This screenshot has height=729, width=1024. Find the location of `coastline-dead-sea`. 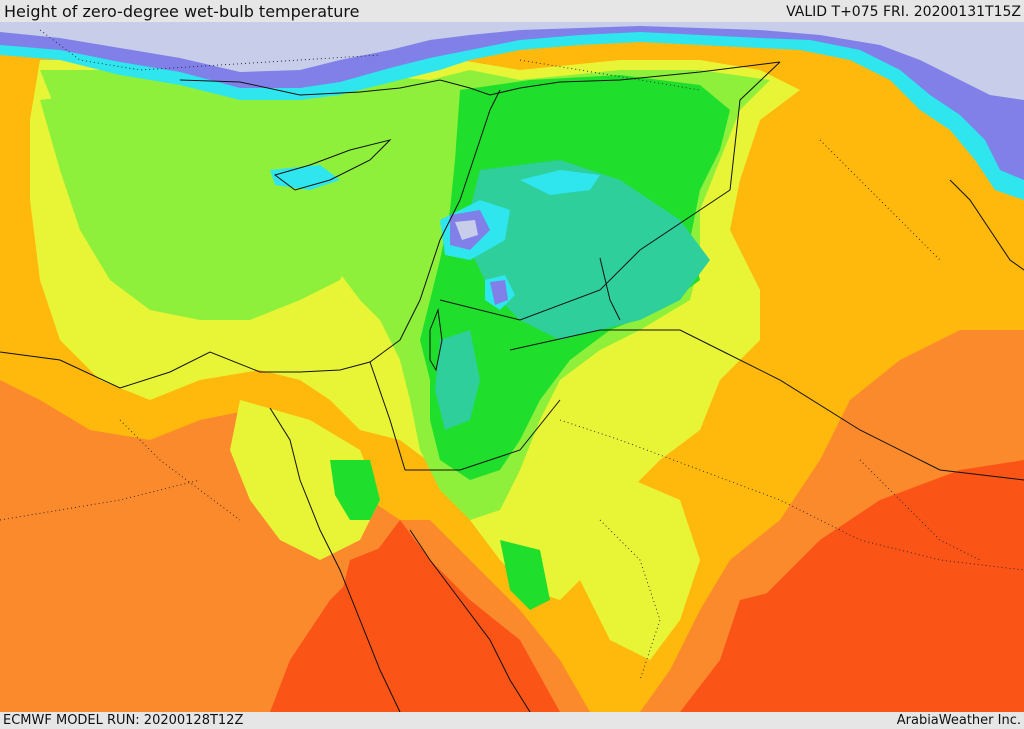

coastline-dead-sea is located at coordinates (436, 340).